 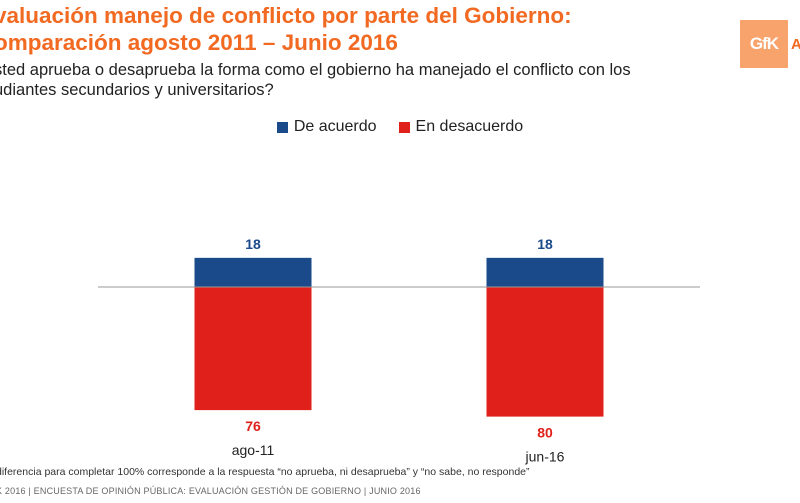 What do you see at coordinates (253, 450) in the screenshot?
I see `category-label-ago-11: ago-11` at bounding box center [253, 450].